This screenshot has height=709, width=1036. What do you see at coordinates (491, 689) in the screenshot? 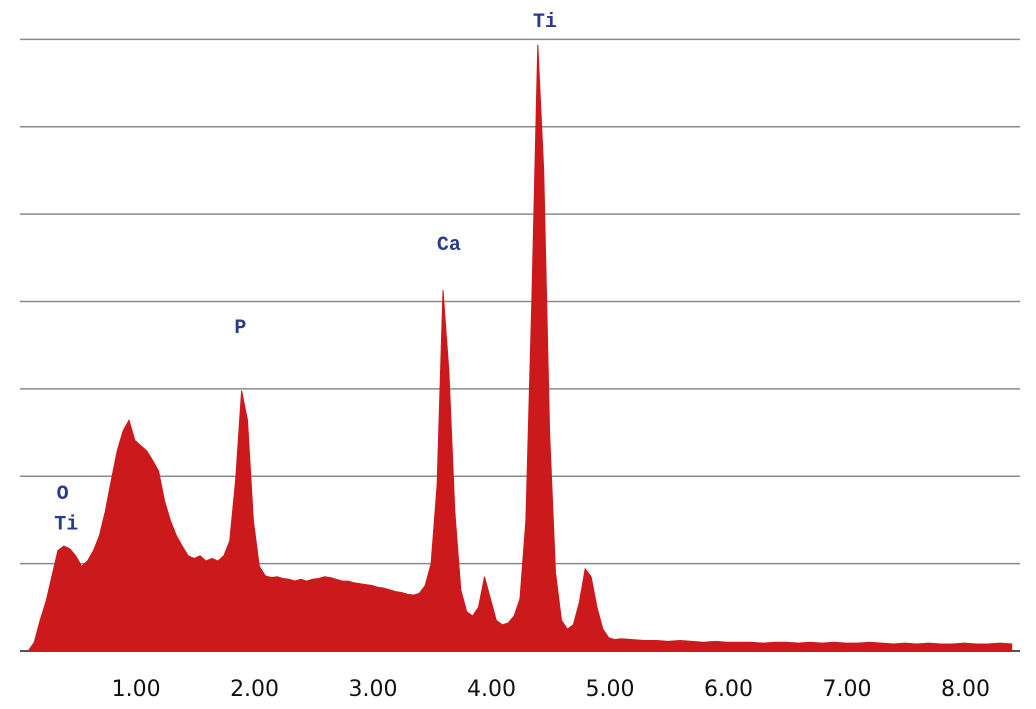
I see `x-tick-label: 4.00` at bounding box center [491, 689].